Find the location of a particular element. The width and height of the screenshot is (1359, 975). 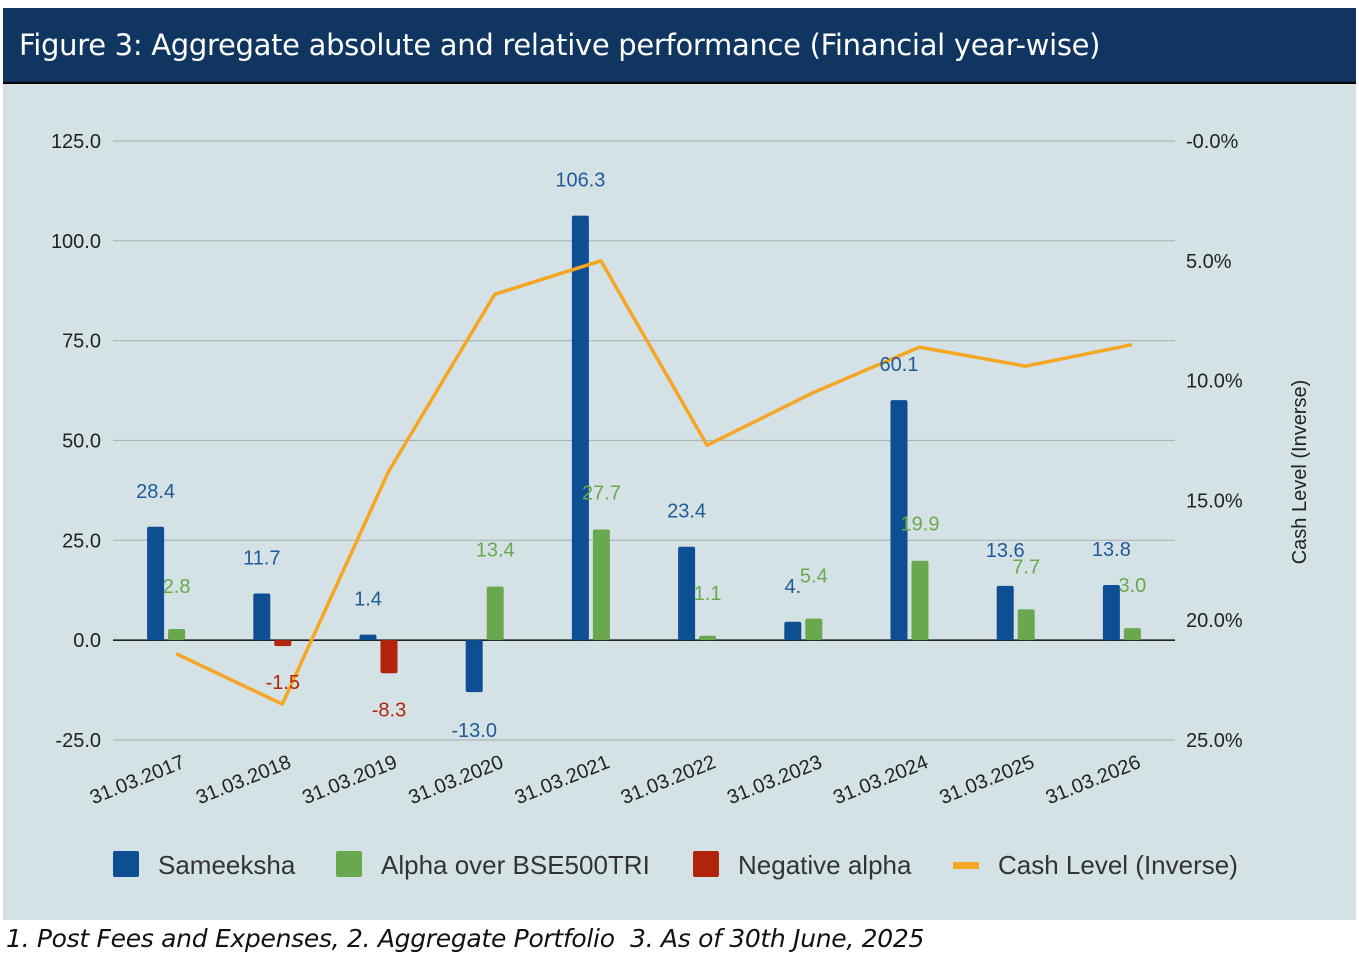

y-right-tick-label: 20.0% is located at coordinates (1214, 621).